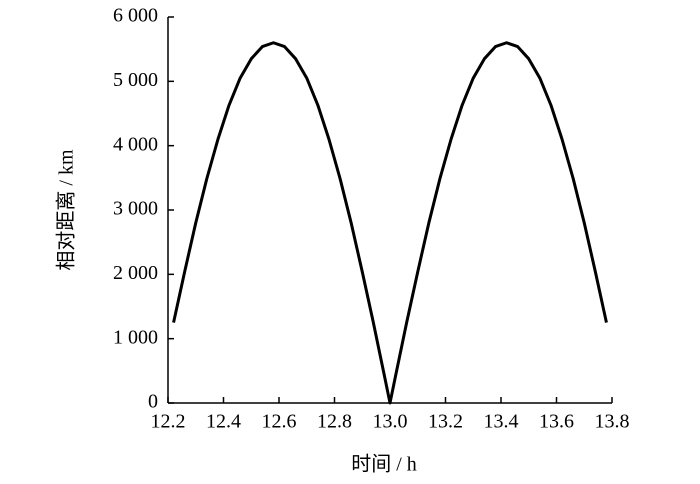 The height and width of the screenshot is (484, 700). What do you see at coordinates (390, 422) in the screenshot?
I see `x-tick-label: 13.0` at bounding box center [390, 422].